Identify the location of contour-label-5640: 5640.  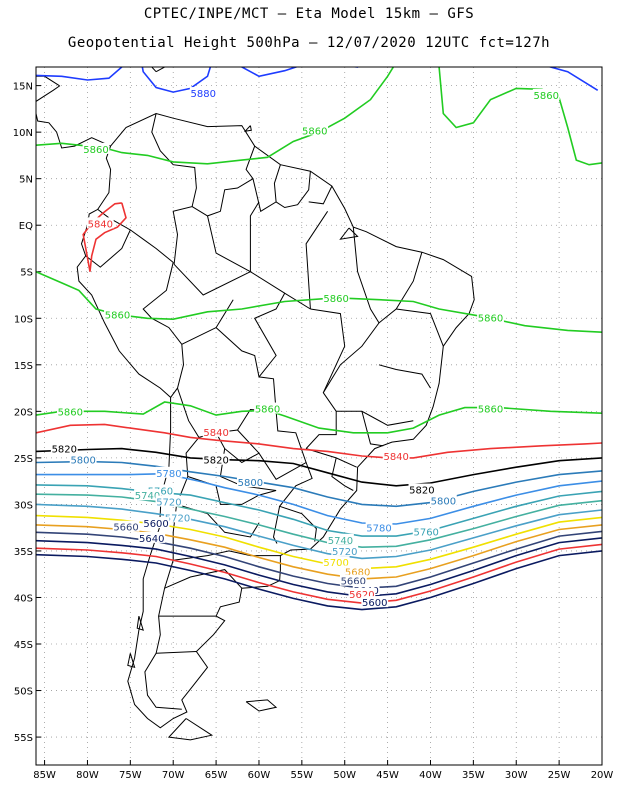
(151, 539).